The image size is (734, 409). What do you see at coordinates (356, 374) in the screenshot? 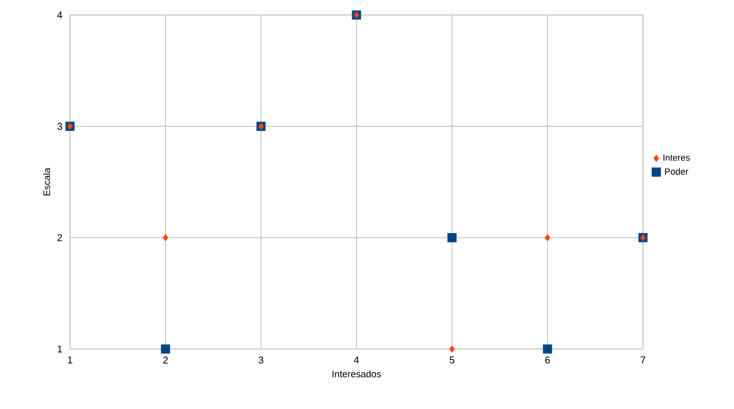
I see `x-axis-title: Interesados` at bounding box center [356, 374].